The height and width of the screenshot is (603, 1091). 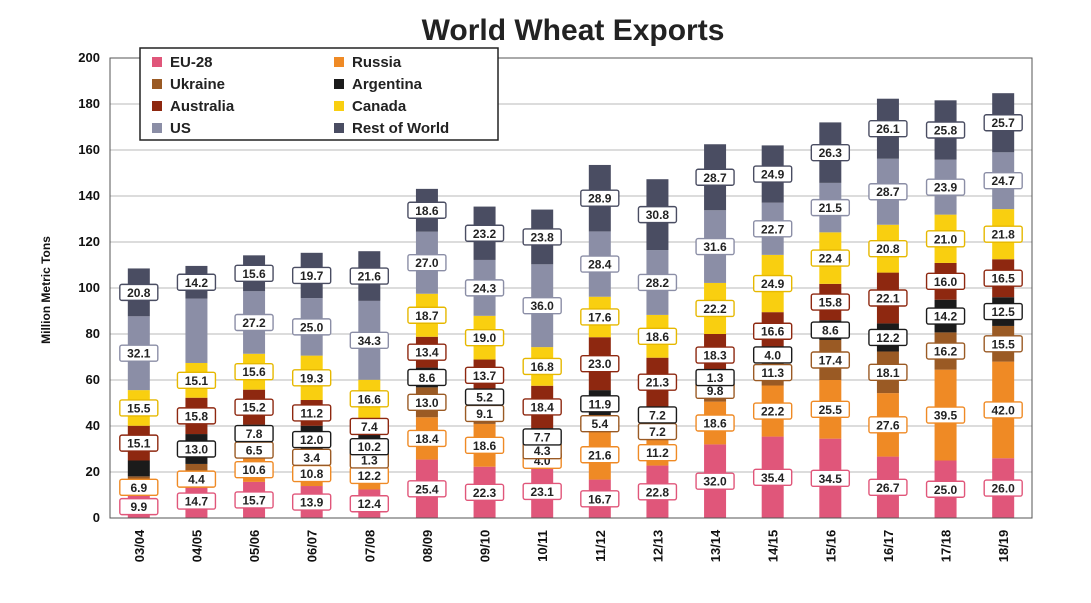 I want to click on data-label: 17.4, so click(x=831, y=360).